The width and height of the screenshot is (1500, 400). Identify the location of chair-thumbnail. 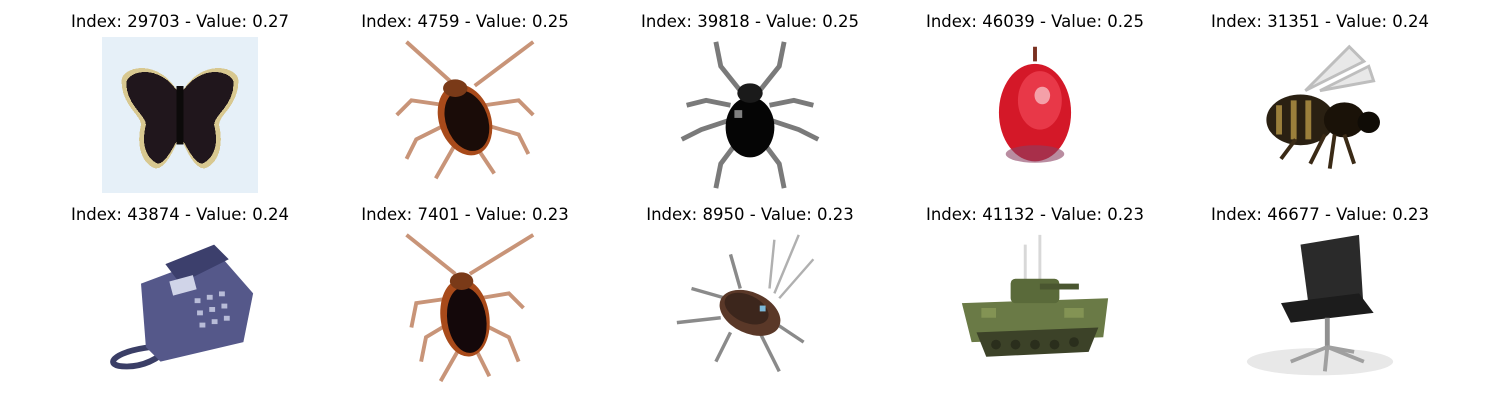
(1320, 308).